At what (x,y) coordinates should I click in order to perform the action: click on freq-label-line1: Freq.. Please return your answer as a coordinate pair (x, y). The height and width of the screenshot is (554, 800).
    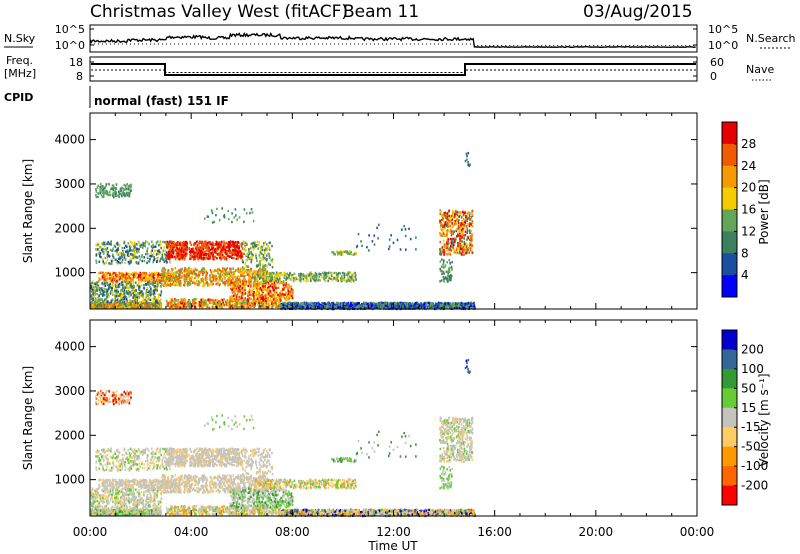
    Looking at the image, I should click on (19, 60).